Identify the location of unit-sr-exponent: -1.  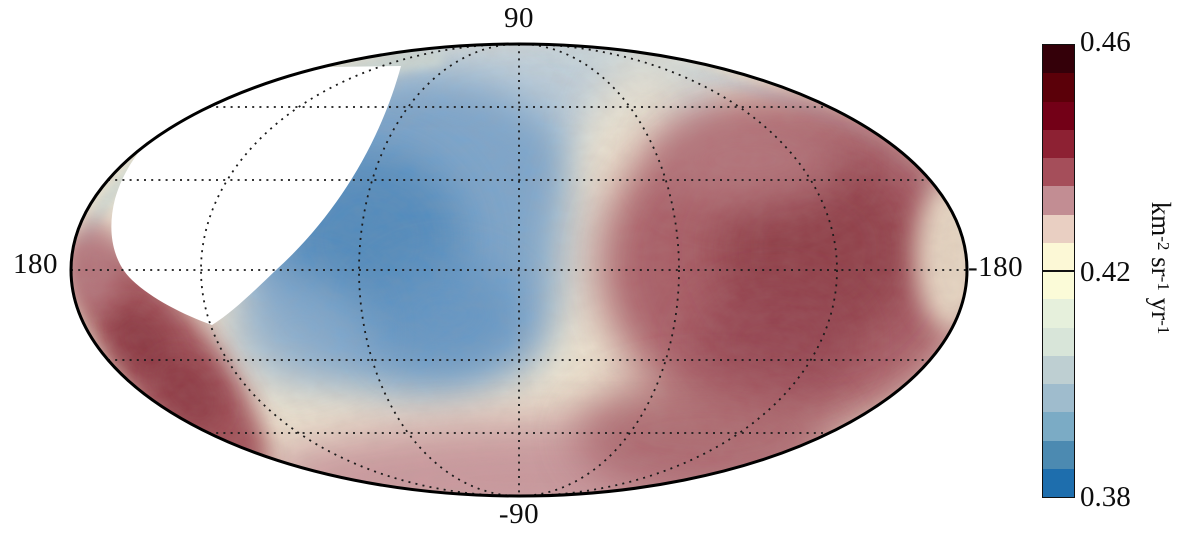
(1163, 283).